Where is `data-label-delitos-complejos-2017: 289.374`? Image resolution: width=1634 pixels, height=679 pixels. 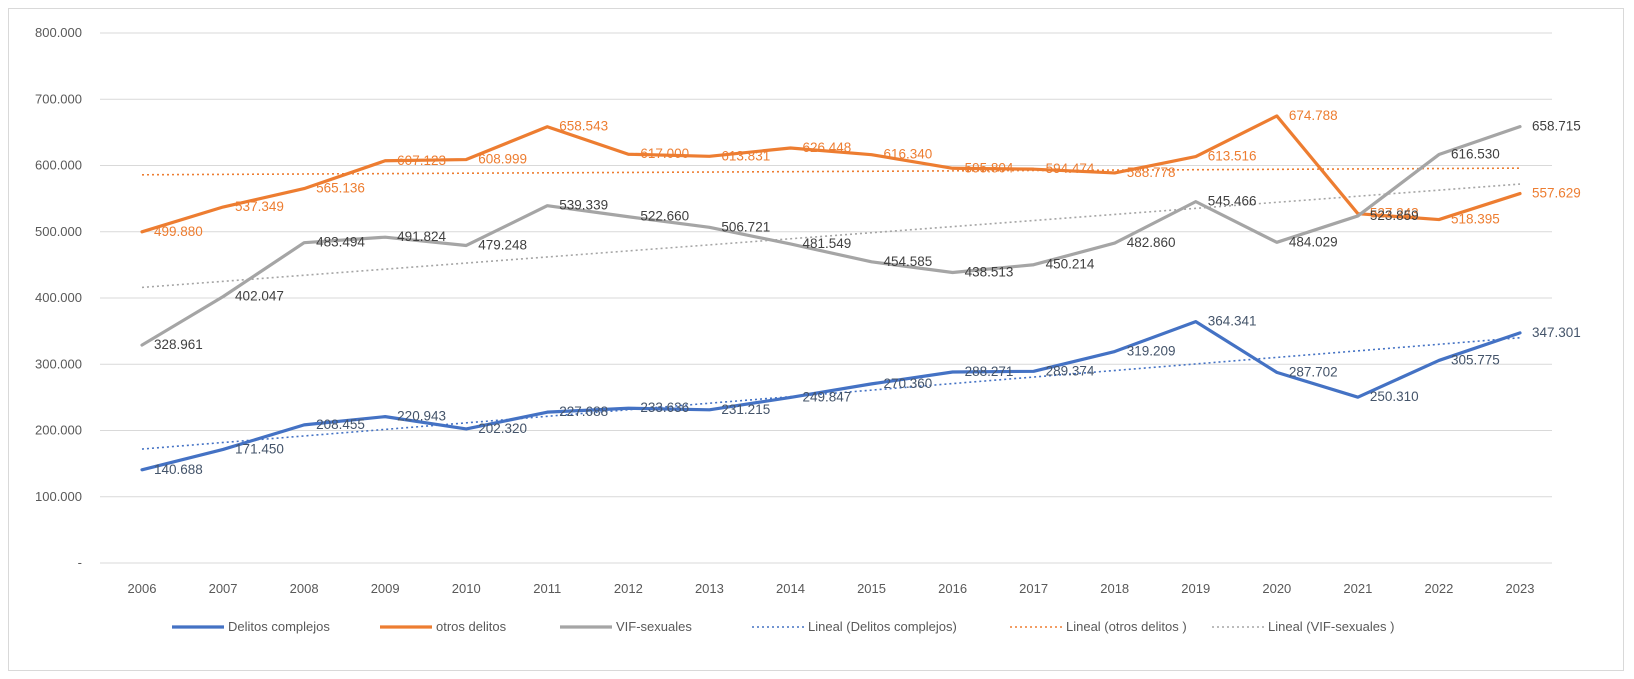
data-label-delitos-complejos-2017: 289.374 is located at coordinates (1070, 370).